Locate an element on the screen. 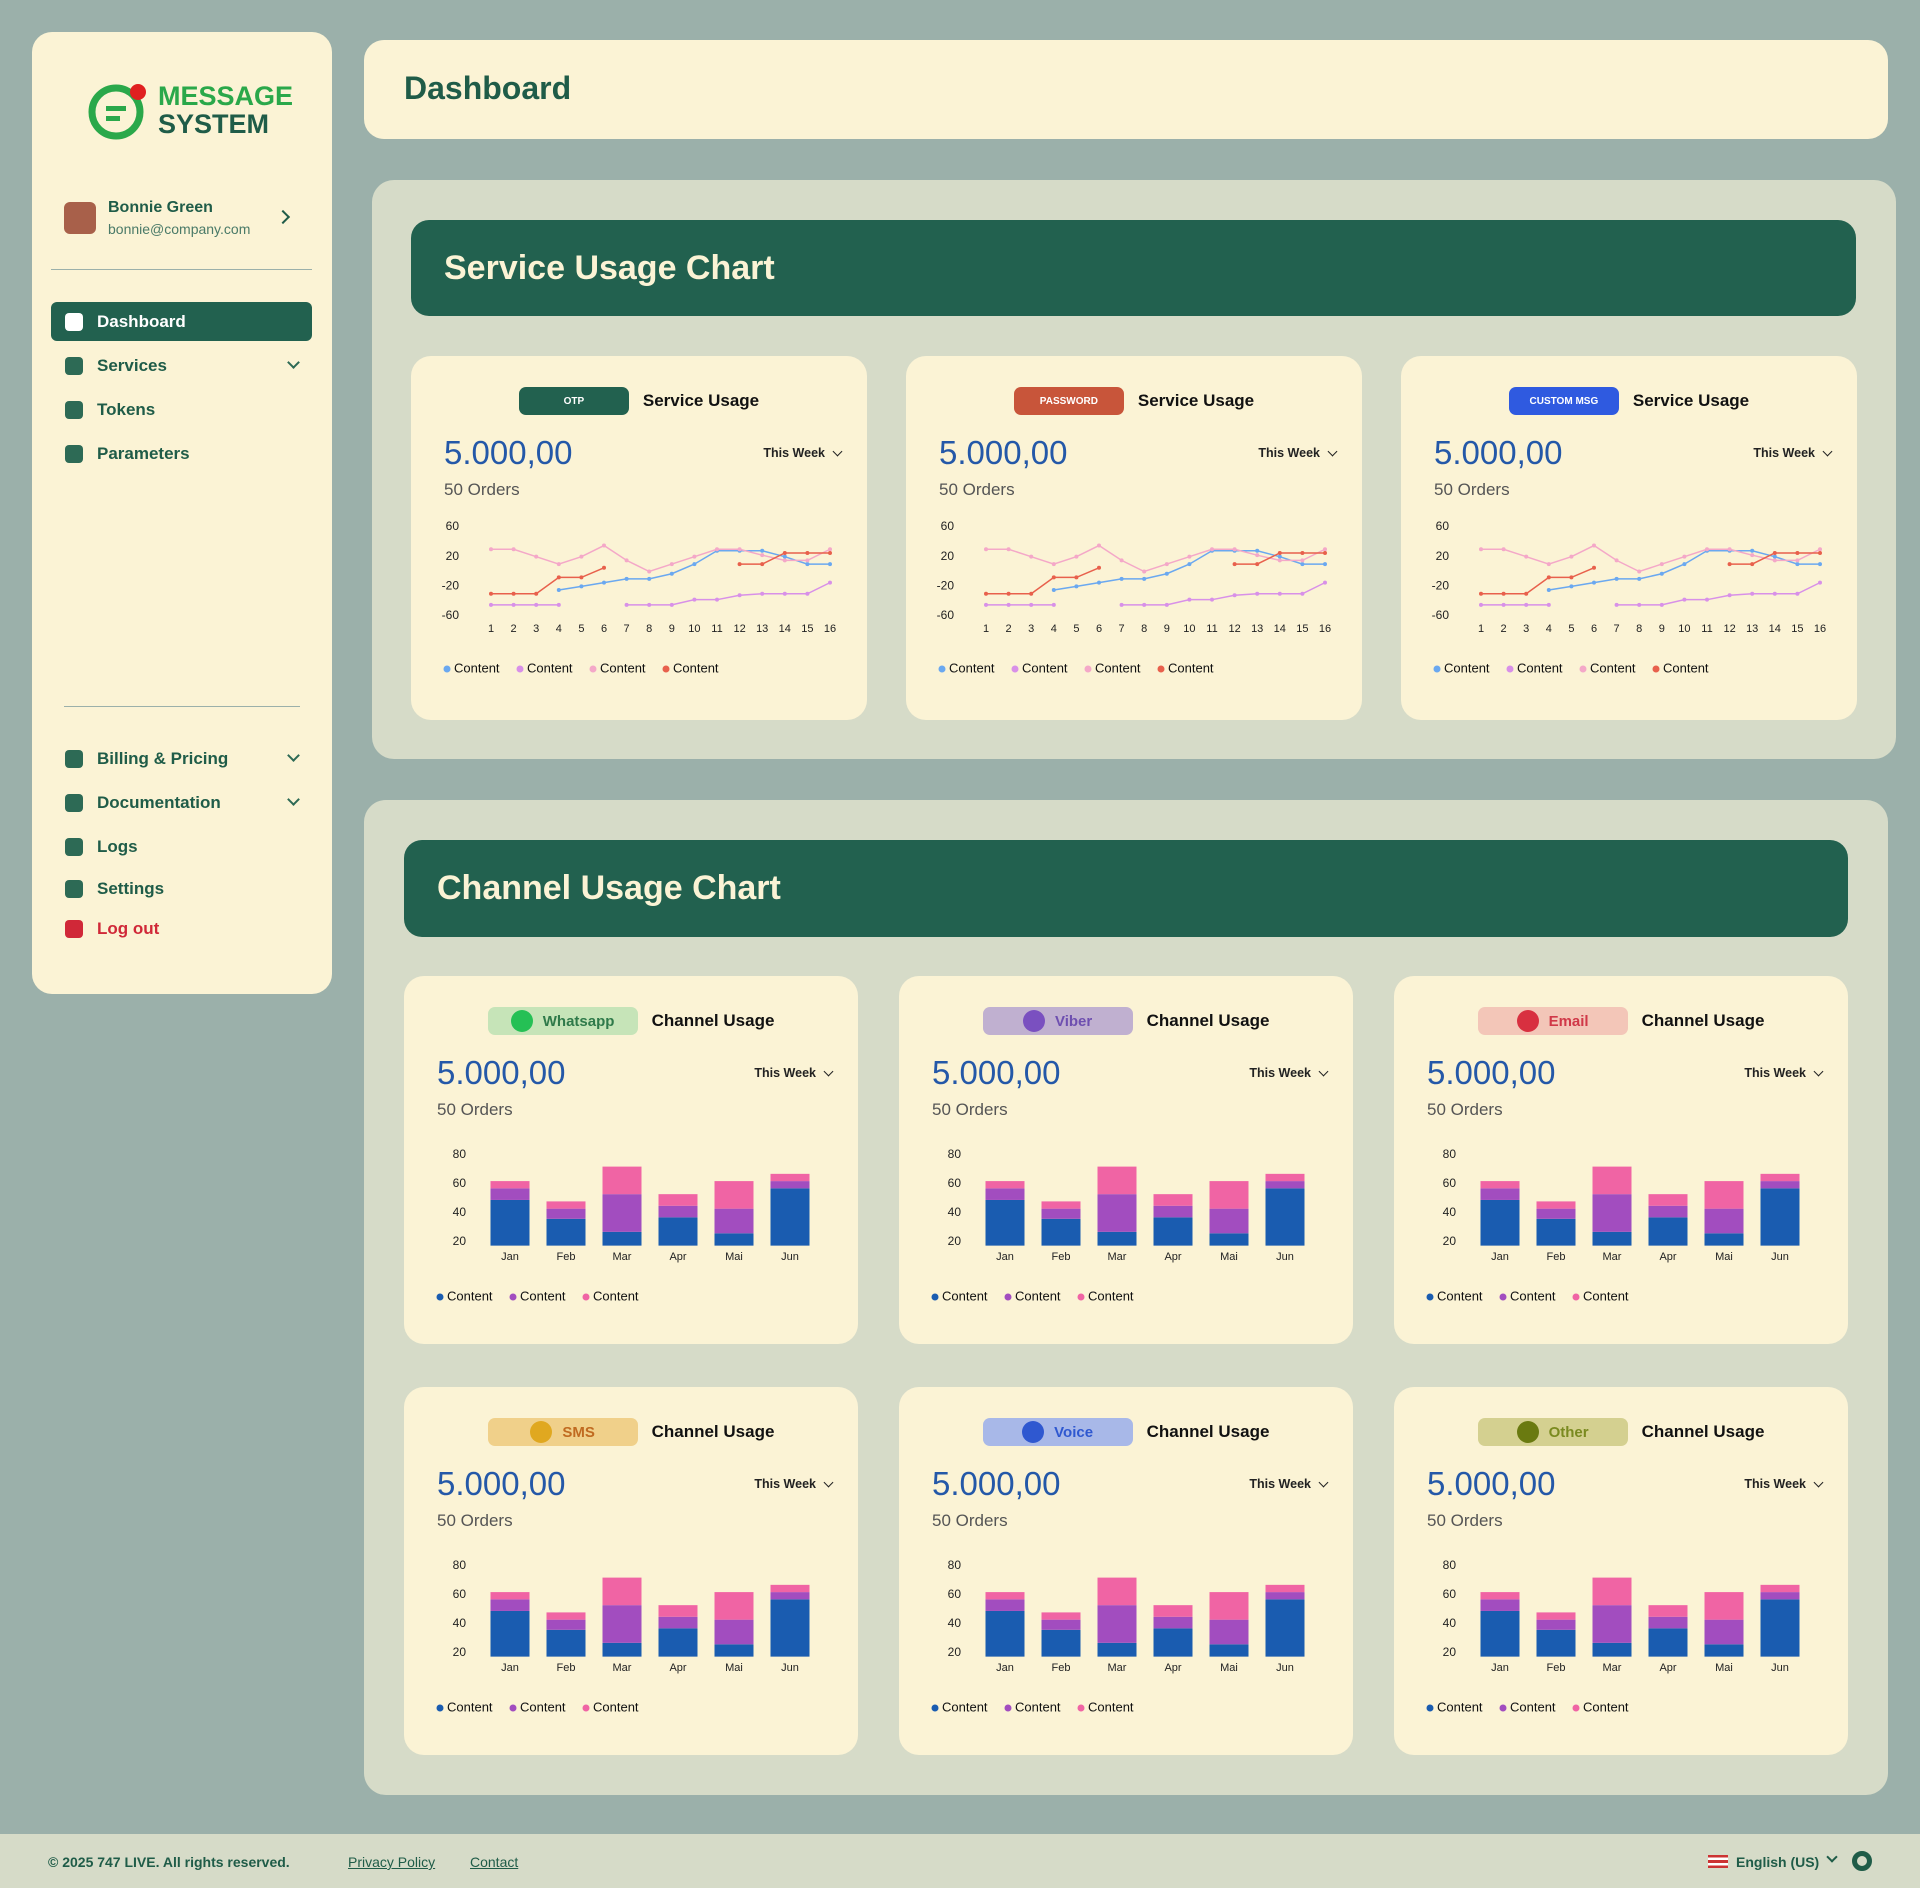  logo-text: MESSAGE is located at coordinates (226, 96).